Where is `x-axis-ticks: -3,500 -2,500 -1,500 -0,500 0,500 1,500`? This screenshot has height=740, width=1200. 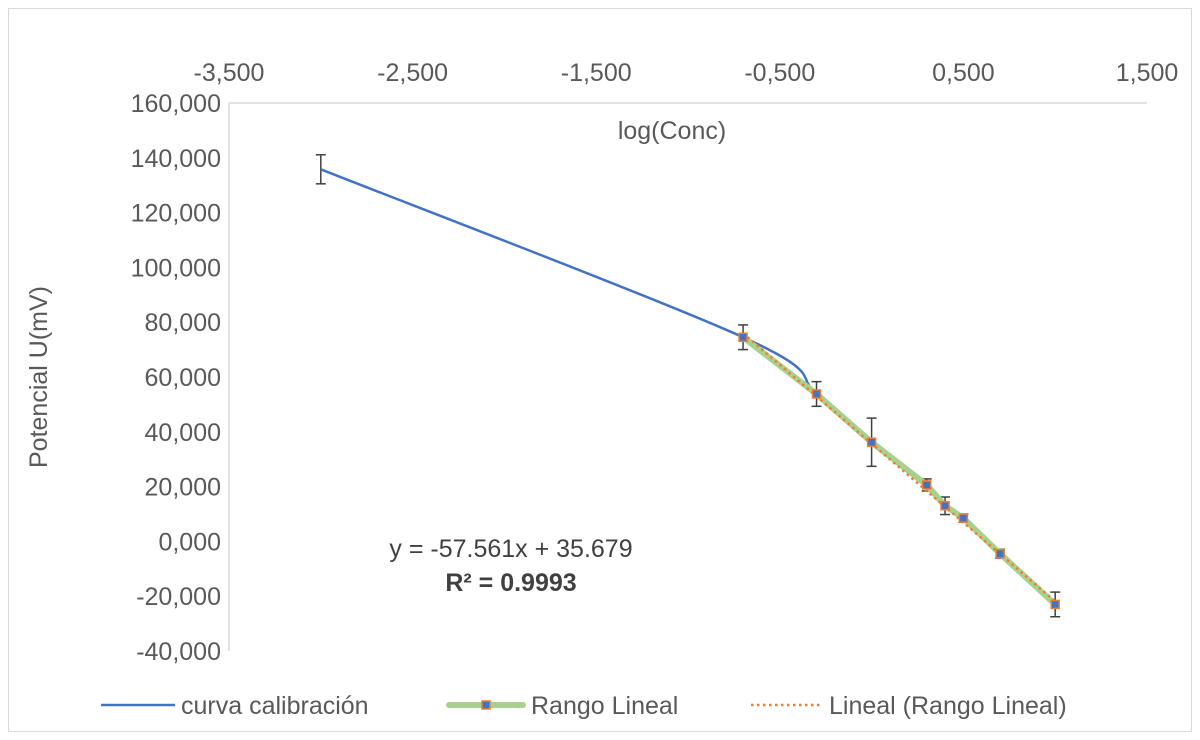 x-axis-ticks: -3,500 -2,500 -1,500 -0,500 0,500 1,500 is located at coordinates (686, 73).